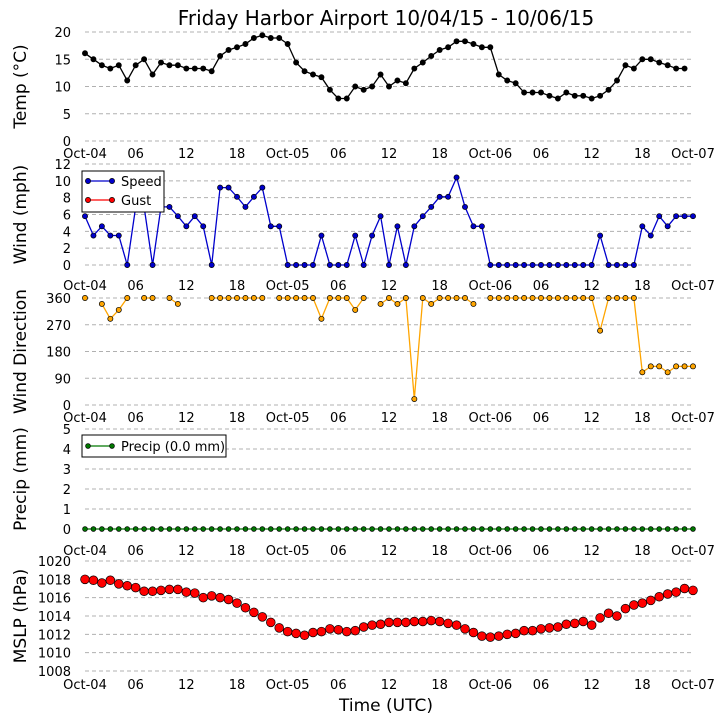 This screenshot has width=724, height=725. Describe the element at coordinates (136, 201) in the screenshot. I see `legend-label-gust: Gust` at that location.